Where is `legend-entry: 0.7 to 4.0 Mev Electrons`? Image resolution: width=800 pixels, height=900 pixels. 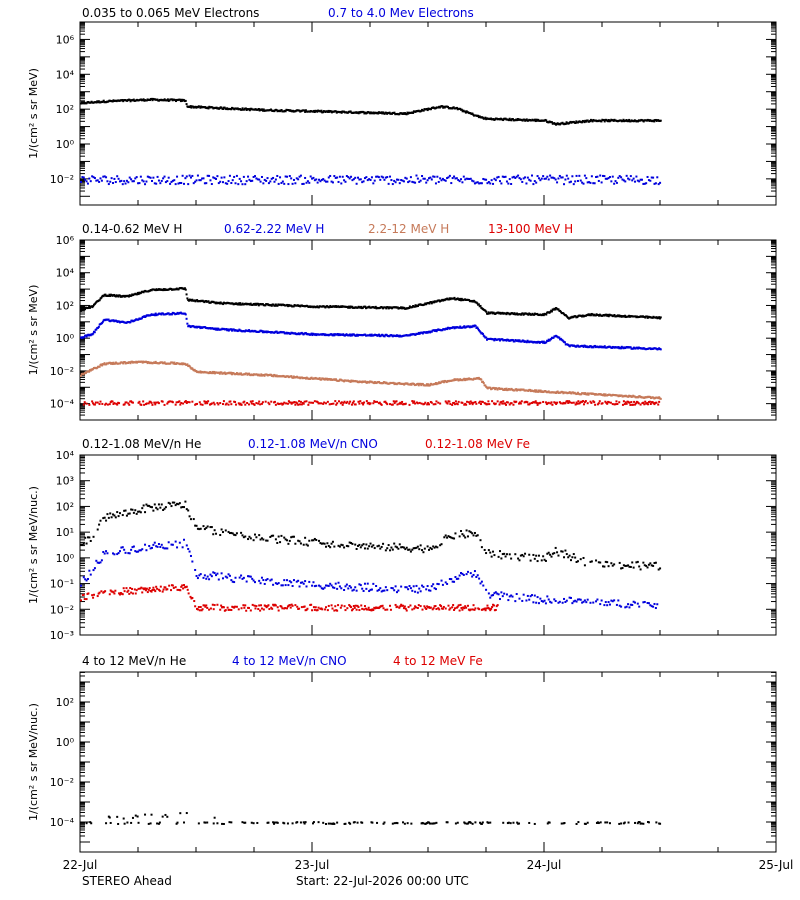 legend-entry: 0.7 to 4.0 Mev Electrons is located at coordinates (401, 13).